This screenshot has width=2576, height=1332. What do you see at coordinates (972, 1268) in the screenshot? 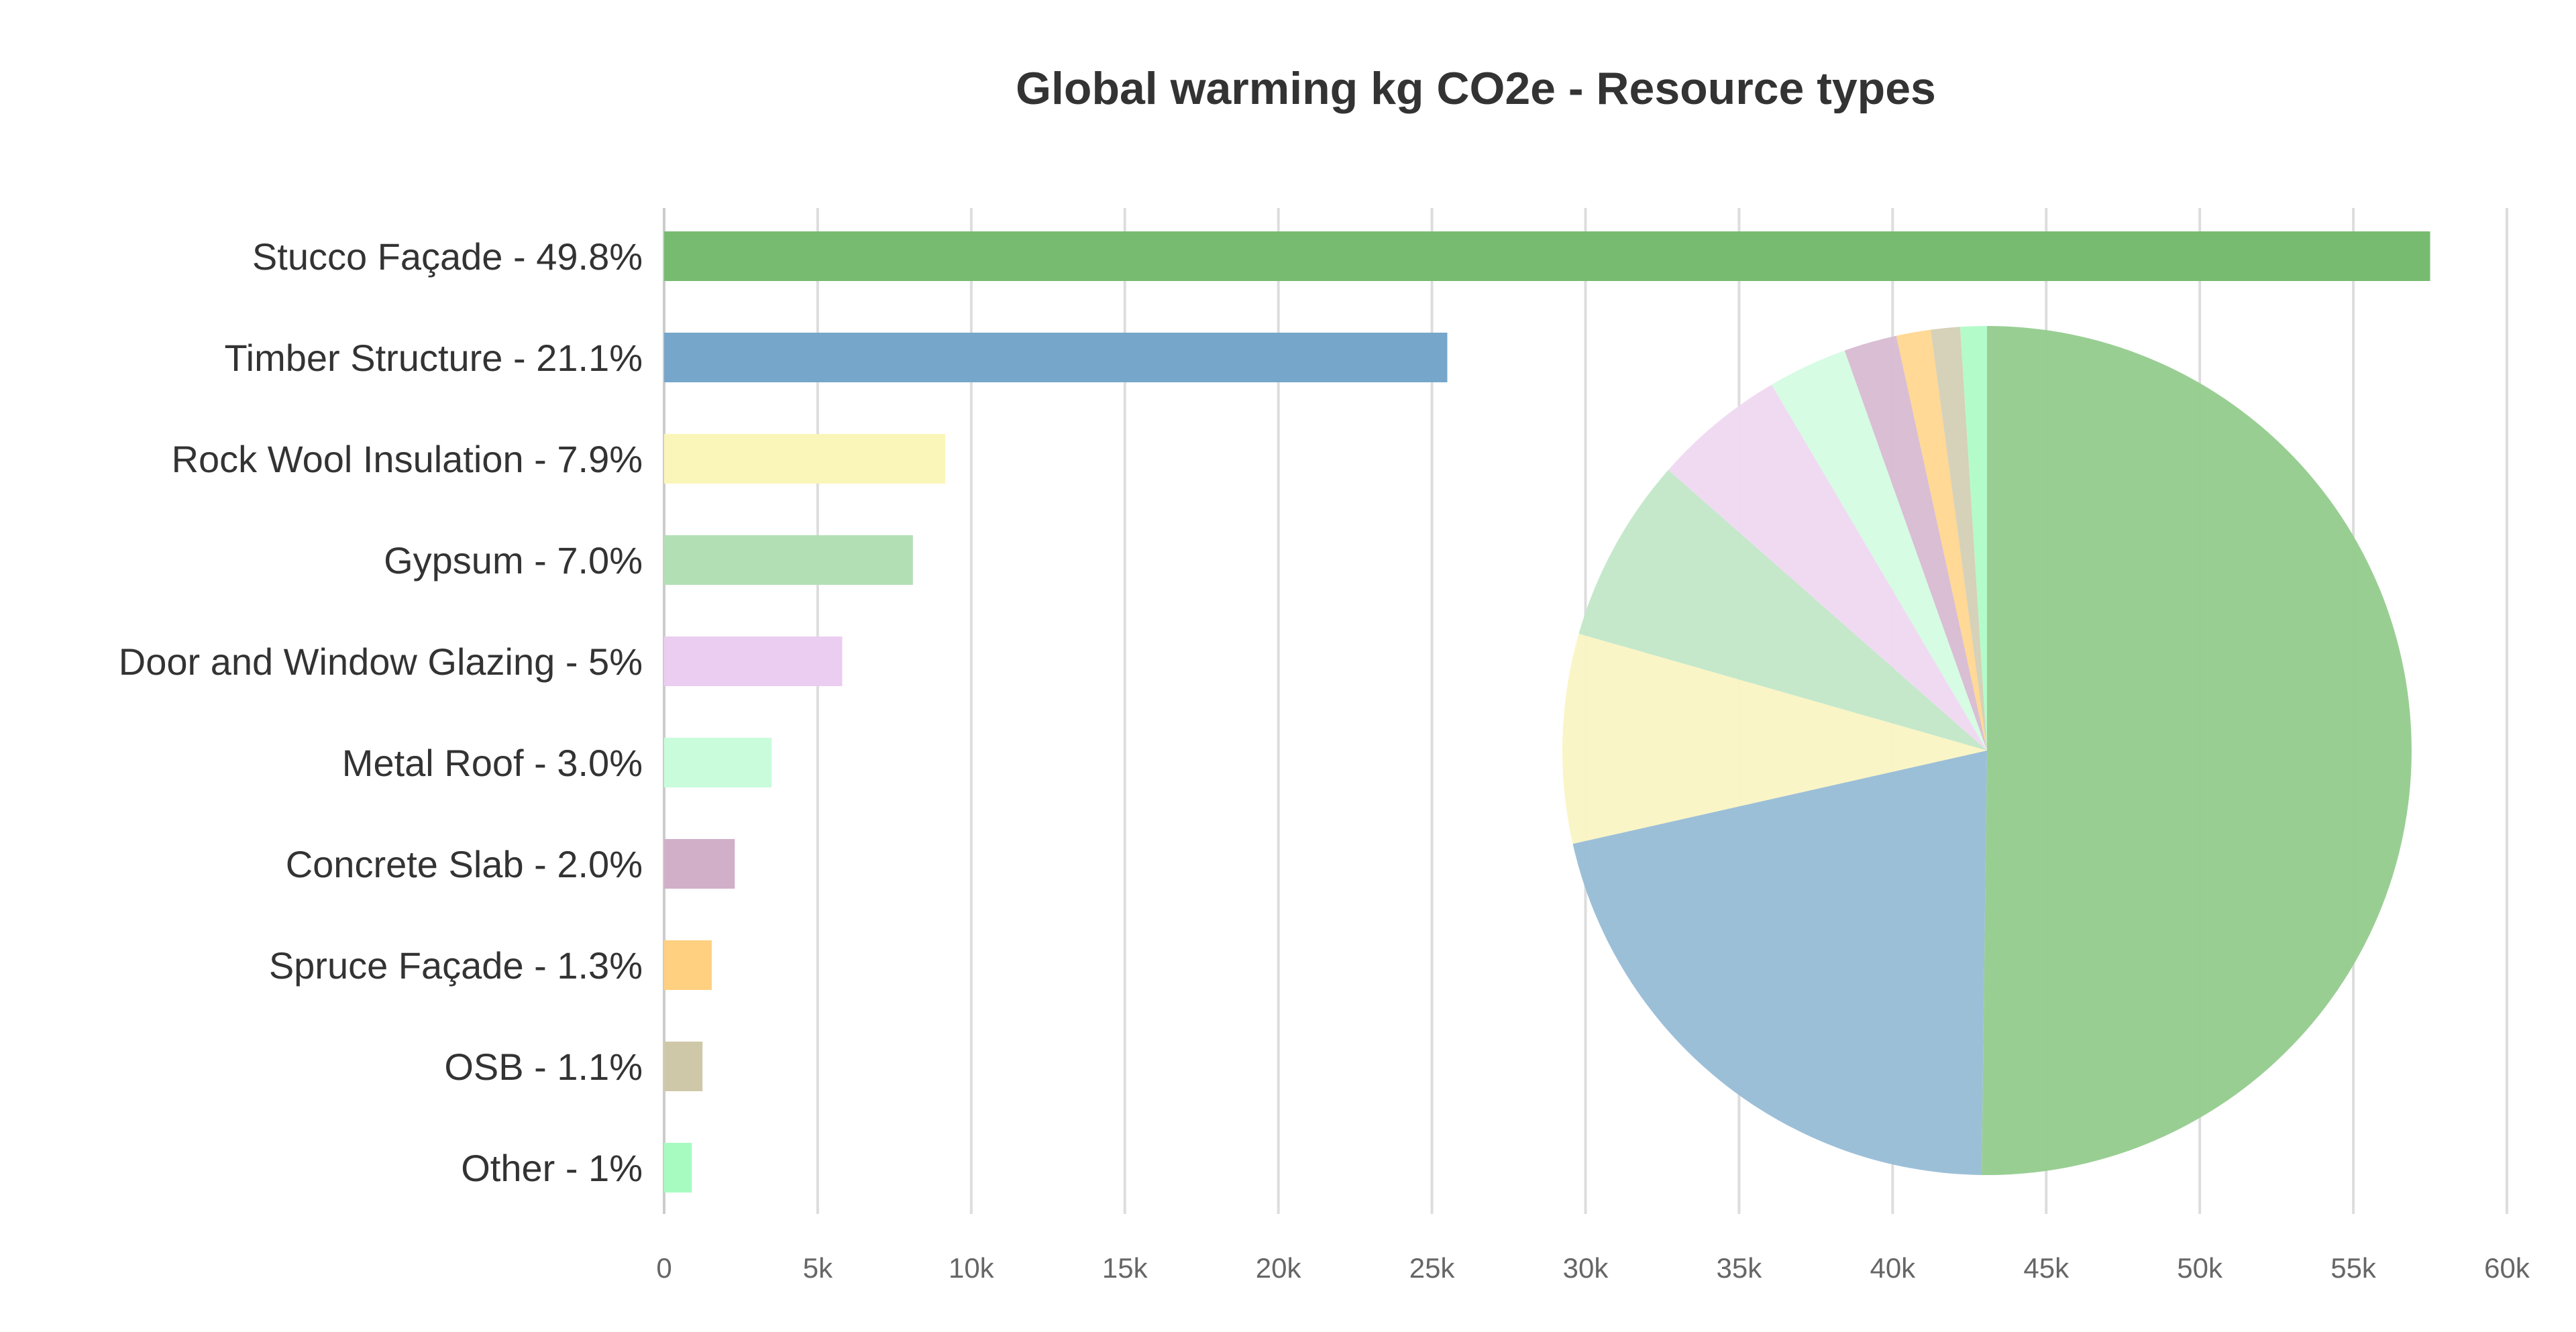
I see `x-tick-label: 10k` at bounding box center [972, 1268].